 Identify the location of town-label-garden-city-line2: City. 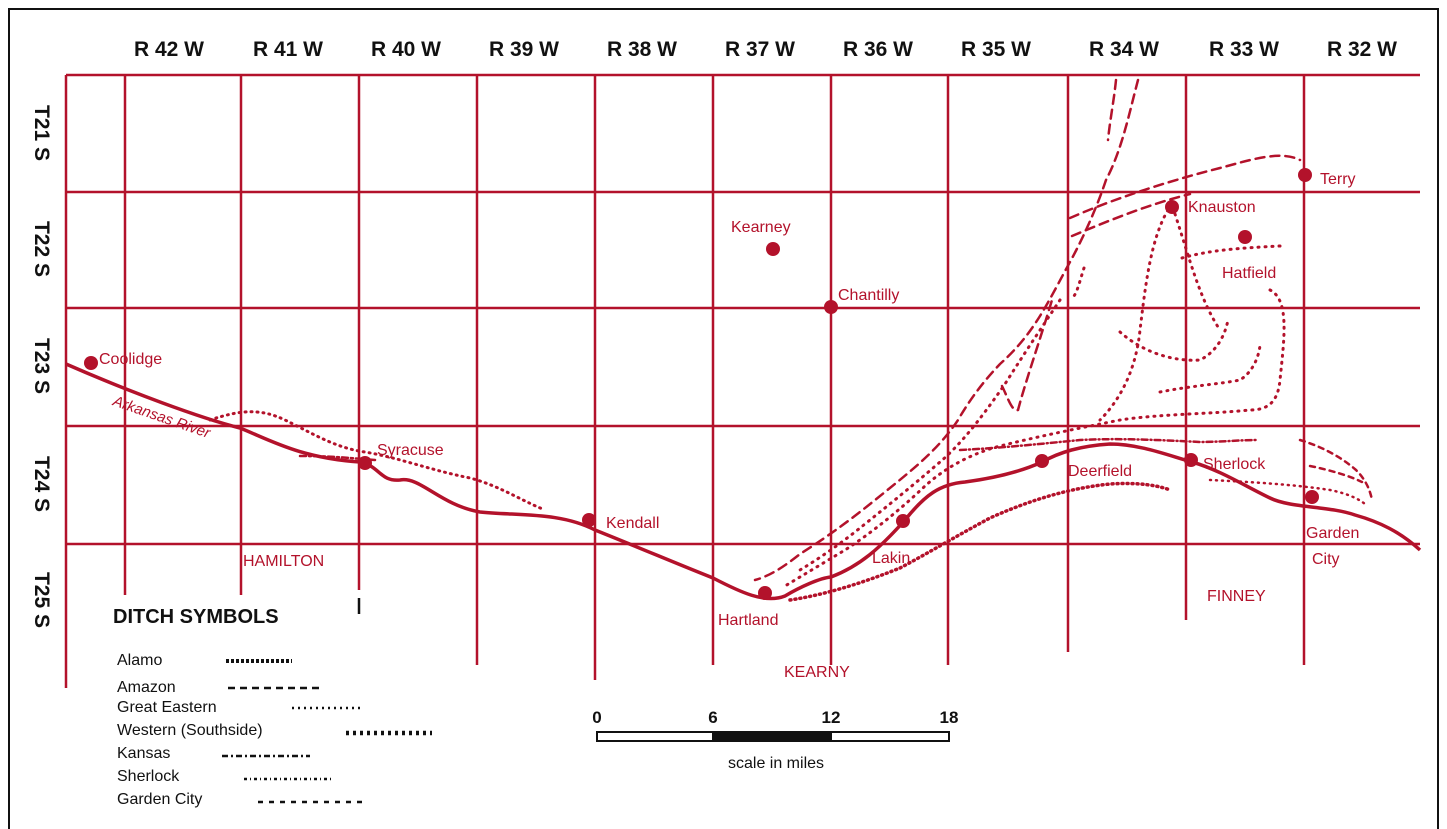
(1326, 559).